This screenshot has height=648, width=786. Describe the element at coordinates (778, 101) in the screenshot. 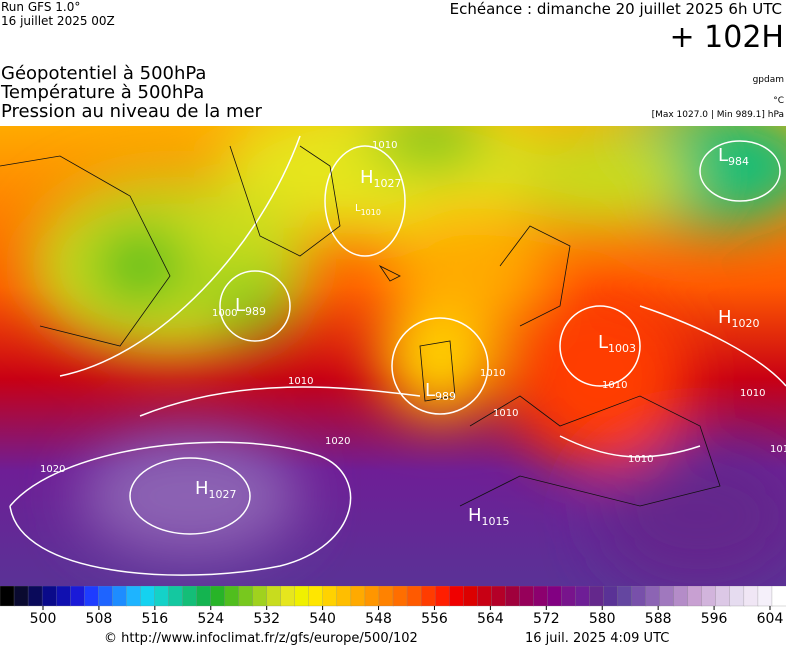

I see `unit: °C` at that location.